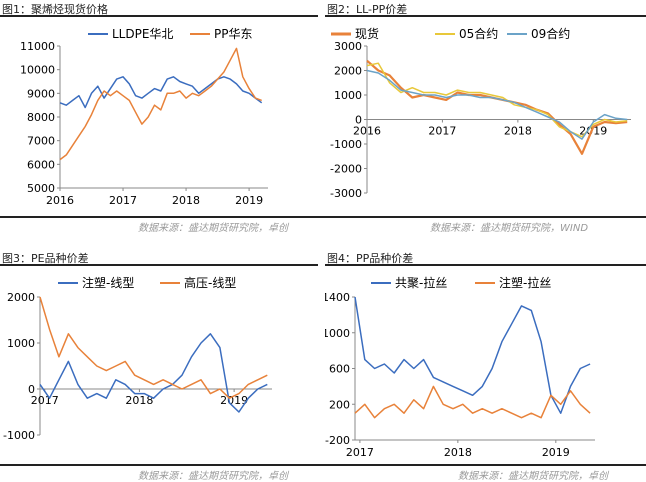 The height and width of the screenshot is (482, 646). I want to click on fig3-x-tick-label: 2017, so click(45, 400).